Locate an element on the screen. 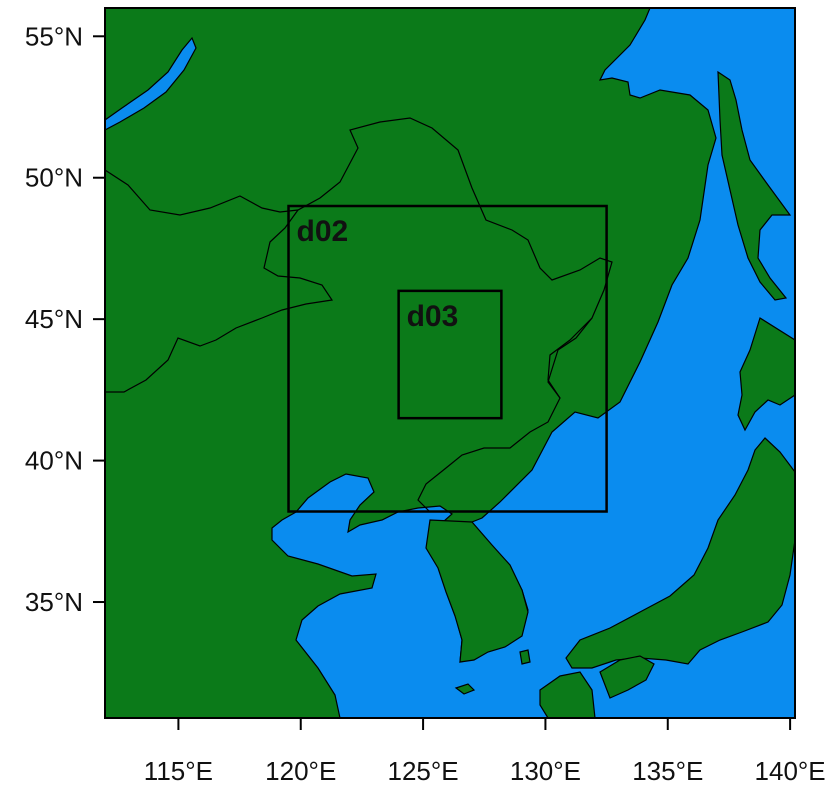 This screenshot has width=839, height=790. lat-tick-label: 40°N is located at coordinates (54, 461).